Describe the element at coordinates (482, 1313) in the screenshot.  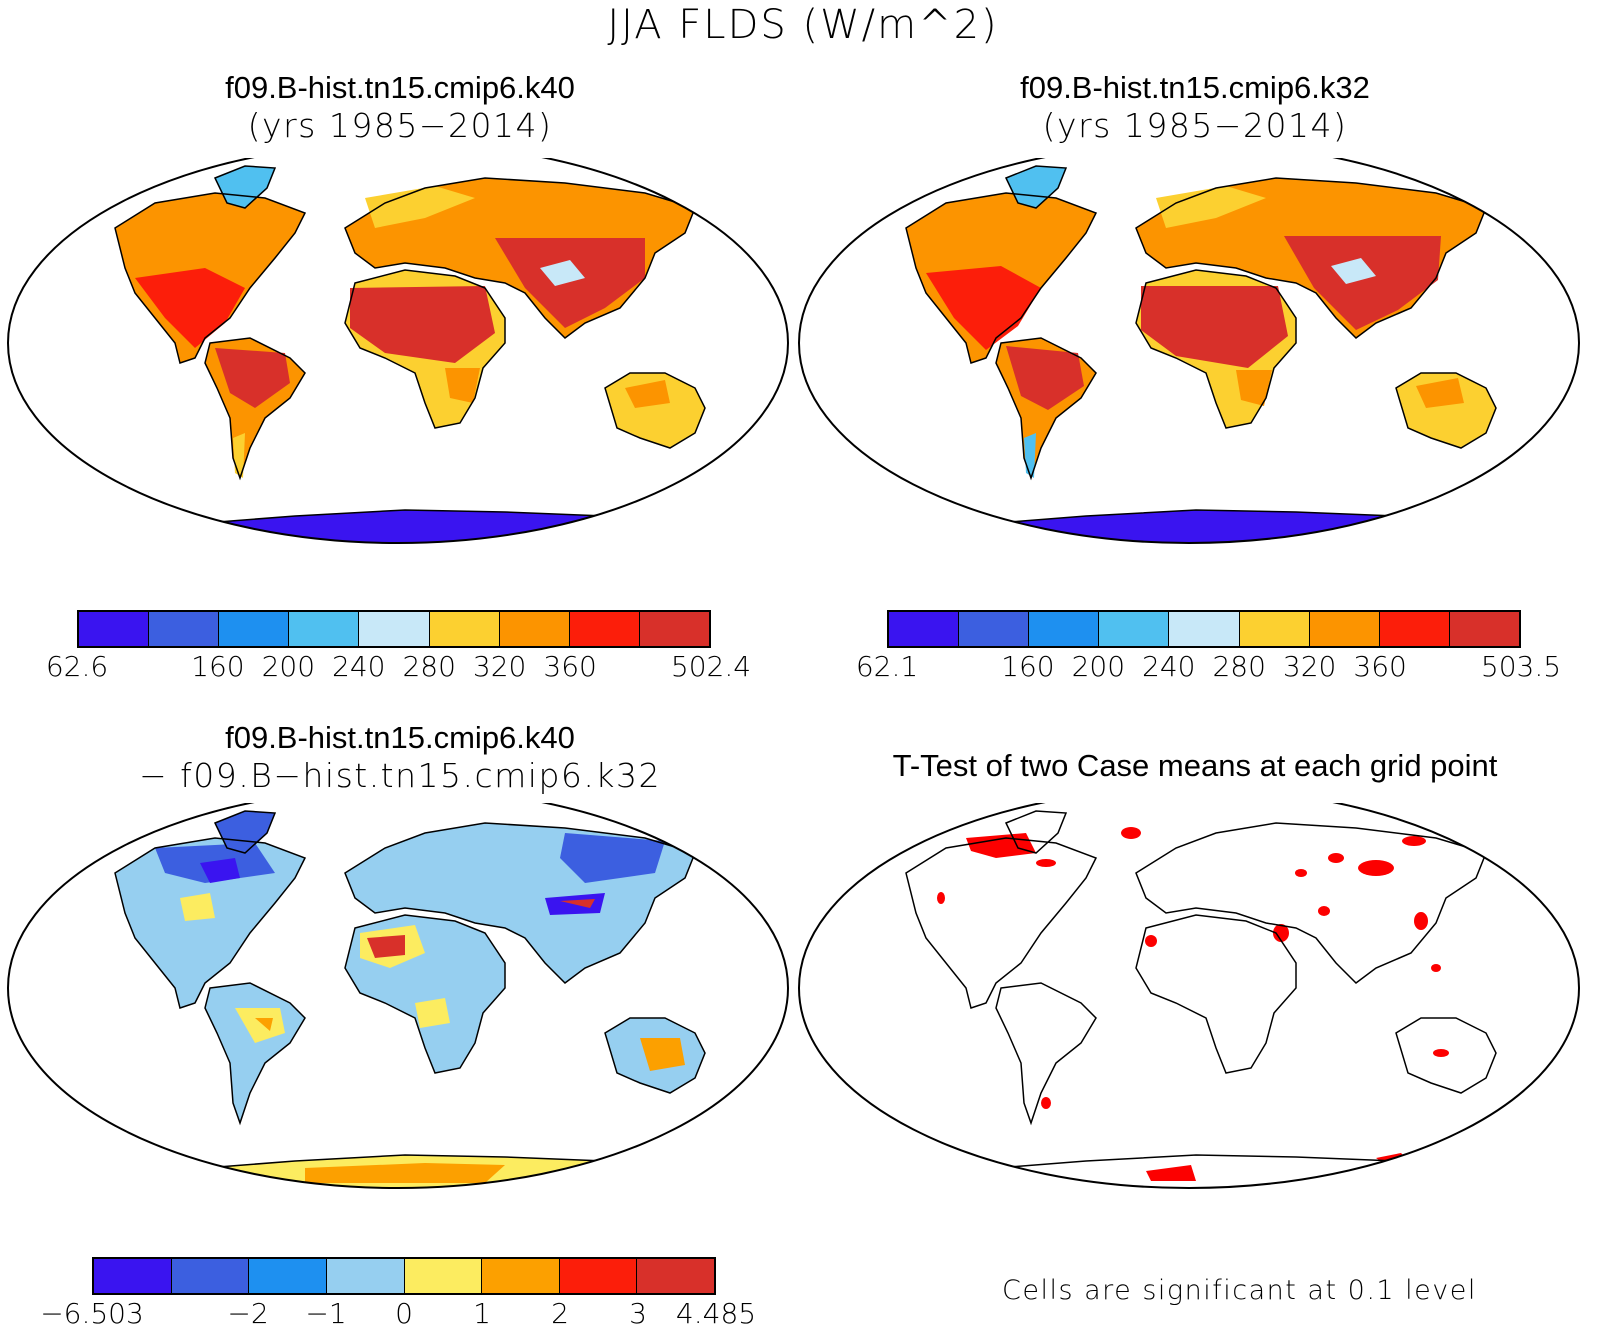
I see `colorbar-tick-label: 1` at that location.